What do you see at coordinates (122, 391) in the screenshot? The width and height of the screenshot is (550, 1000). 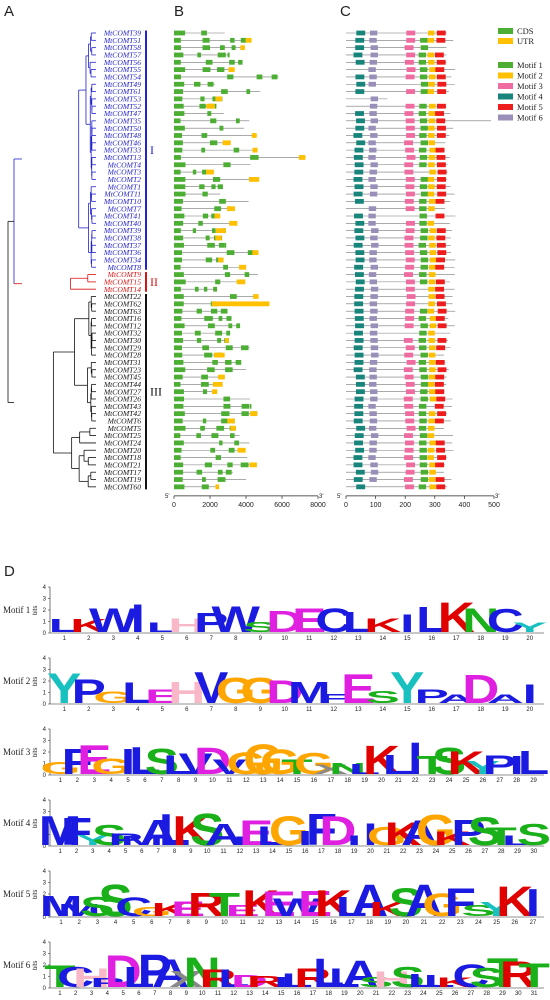 I see `gene-label: MtCOMT27` at bounding box center [122, 391].